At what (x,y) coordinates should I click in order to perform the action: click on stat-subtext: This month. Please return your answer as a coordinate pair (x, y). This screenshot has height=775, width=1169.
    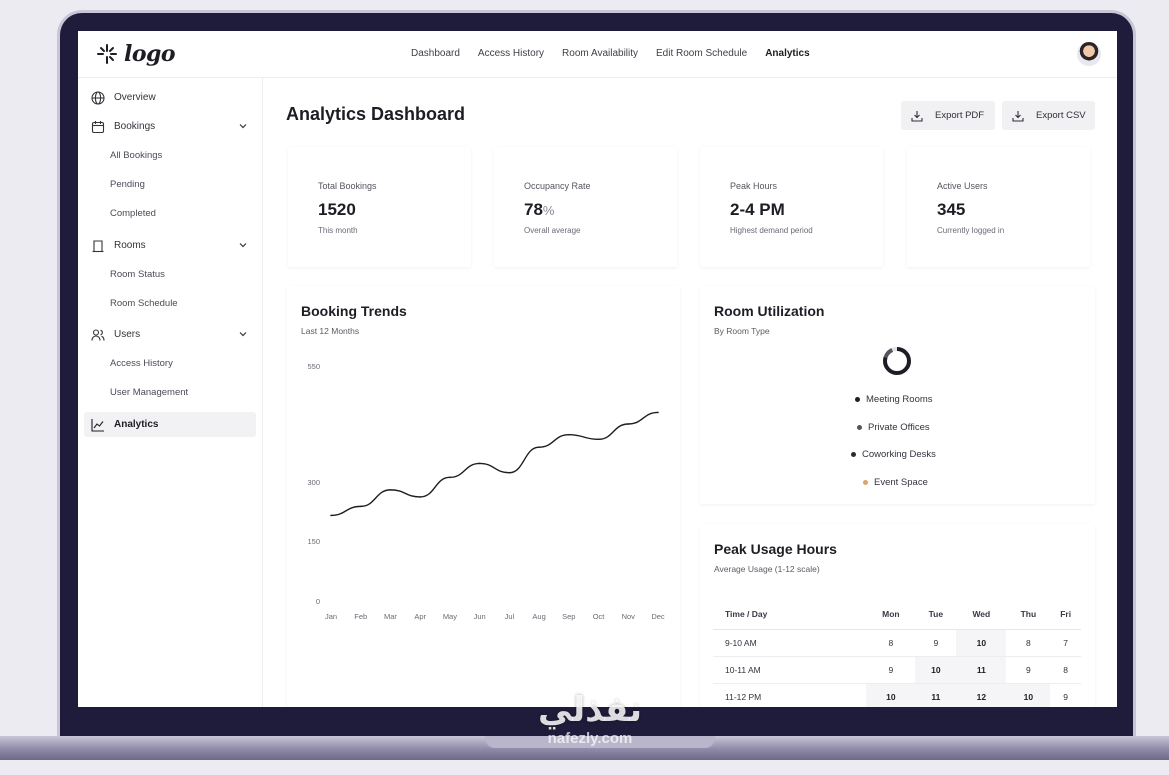
    Looking at the image, I should click on (338, 230).